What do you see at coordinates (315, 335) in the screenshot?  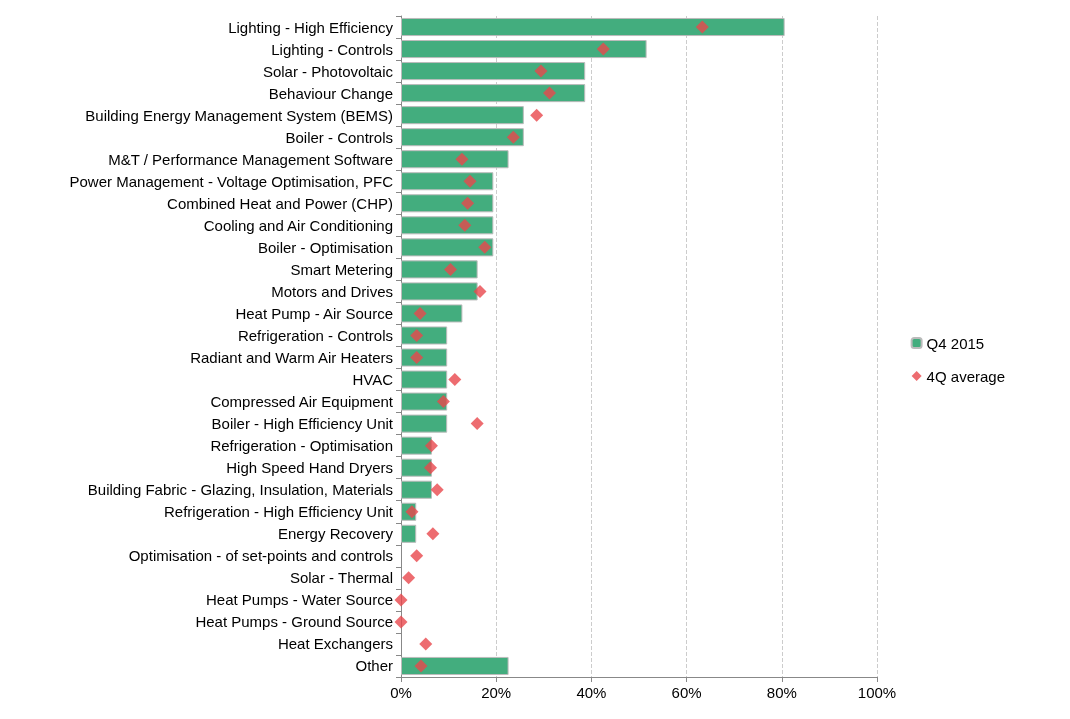 I see `y-tick-label: Refrigeration - Controls` at bounding box center [315, 335].